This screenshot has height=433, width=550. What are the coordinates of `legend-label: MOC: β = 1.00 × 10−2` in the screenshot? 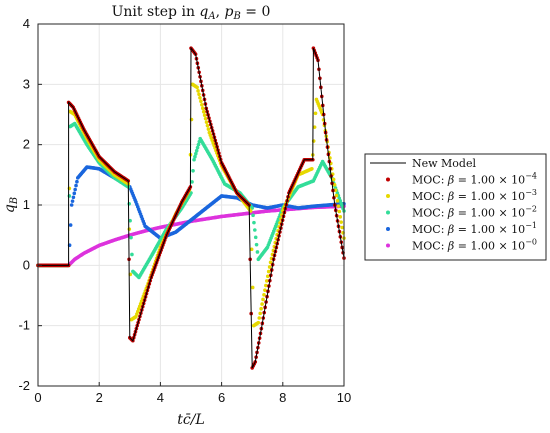 It's located at (474, 212).